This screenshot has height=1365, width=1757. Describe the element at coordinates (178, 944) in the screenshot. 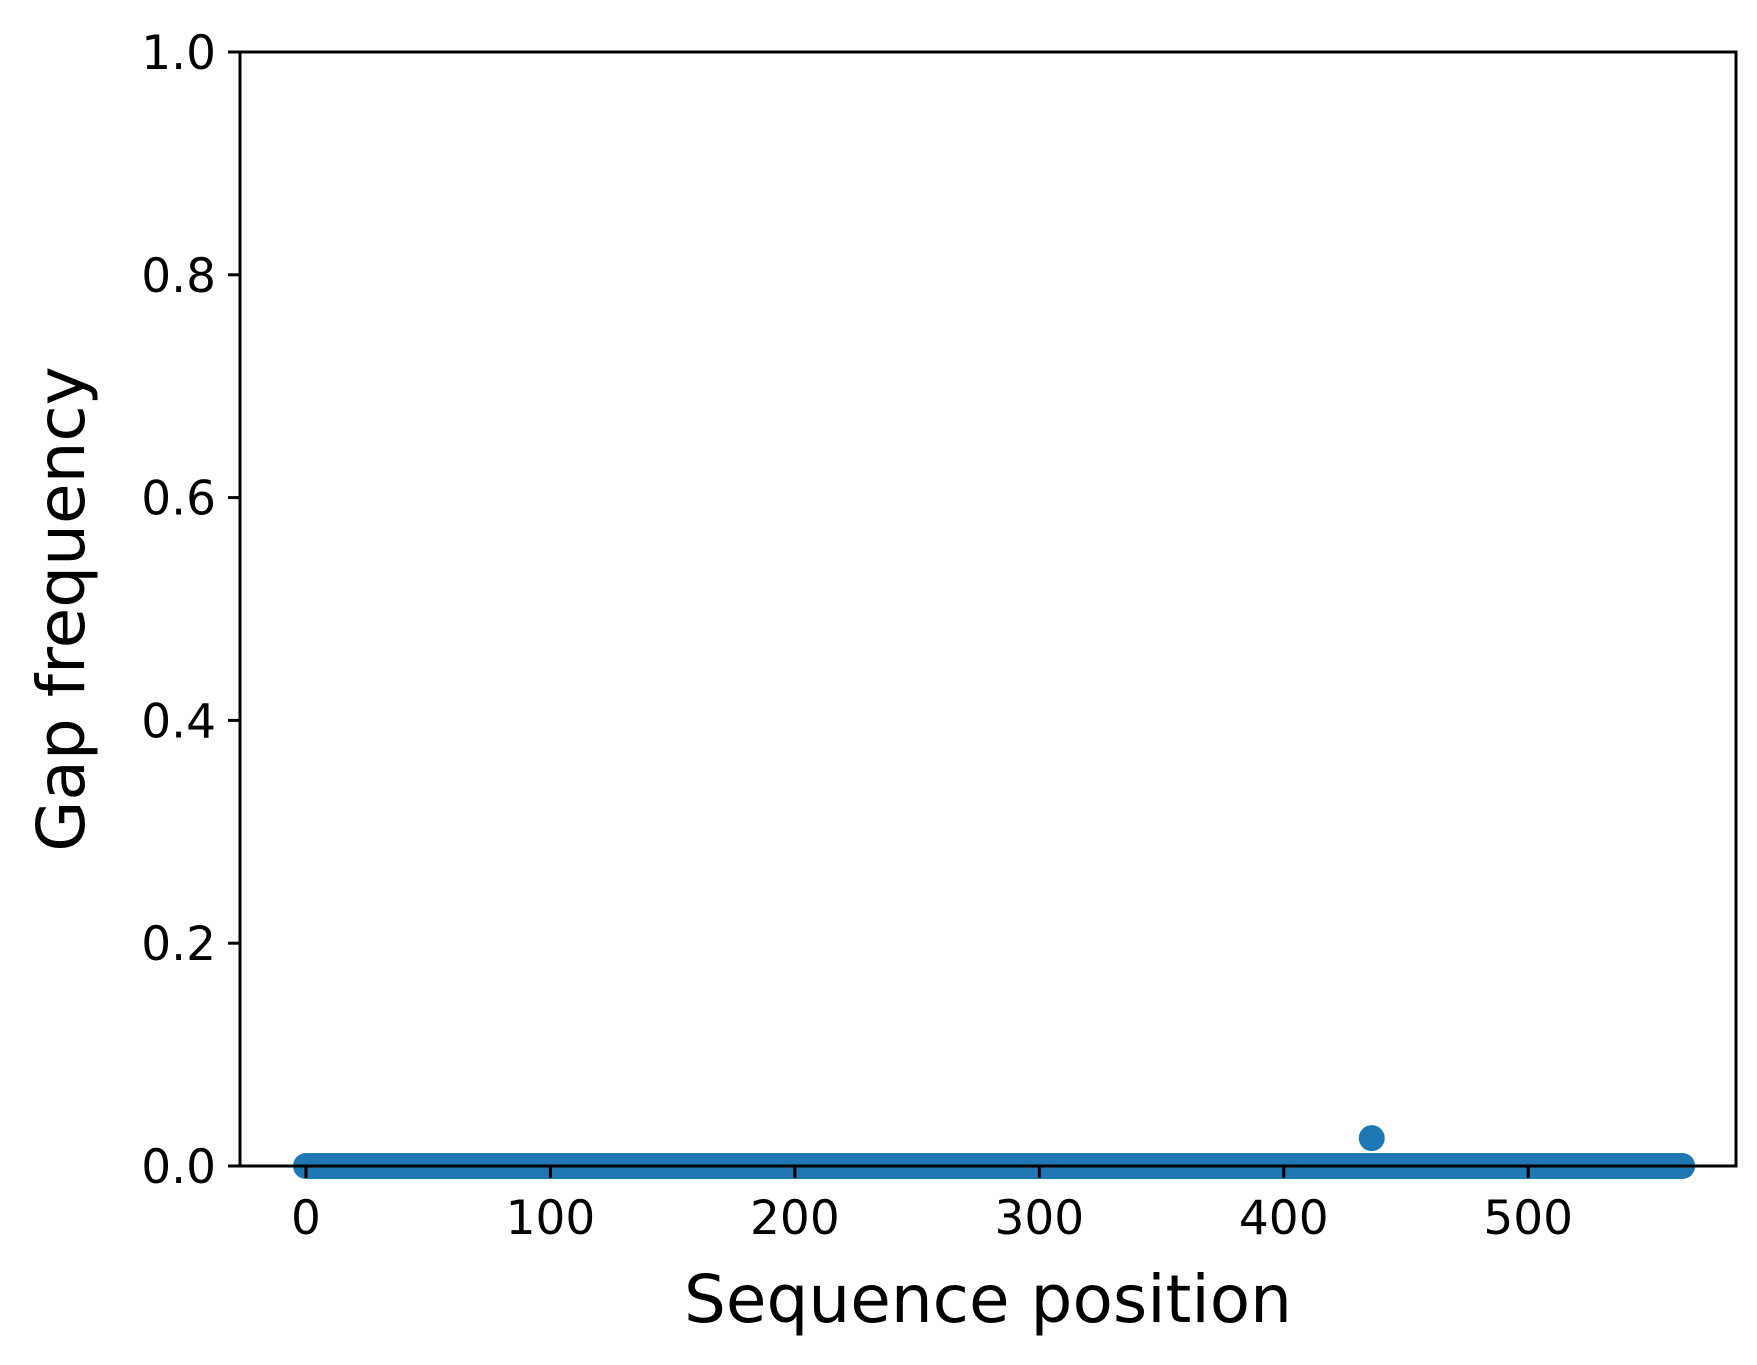

I see `y-tick-label: 0.2` at that location.